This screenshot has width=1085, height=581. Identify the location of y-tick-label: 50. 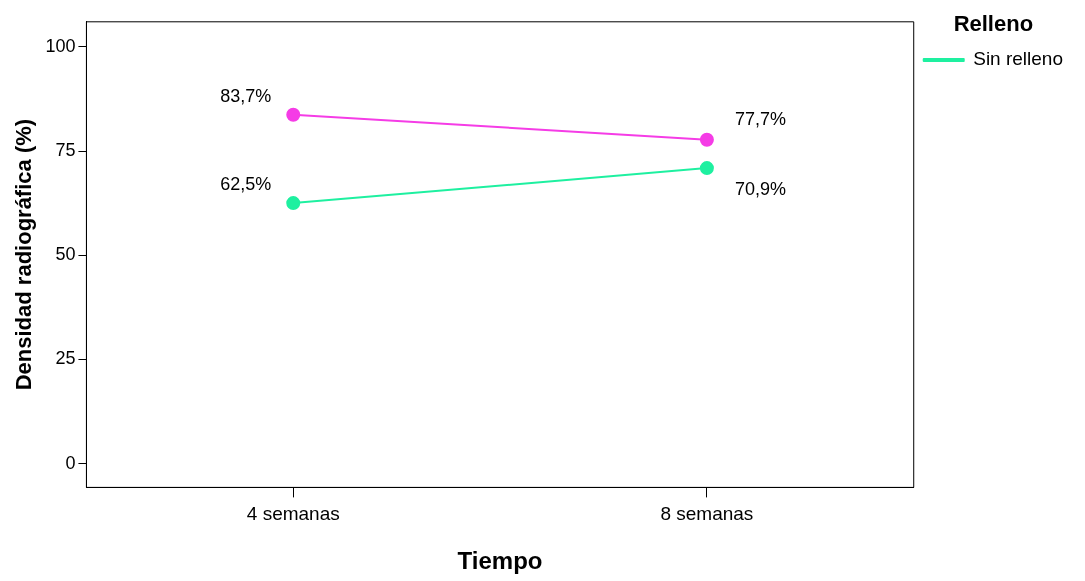
(65, 254).